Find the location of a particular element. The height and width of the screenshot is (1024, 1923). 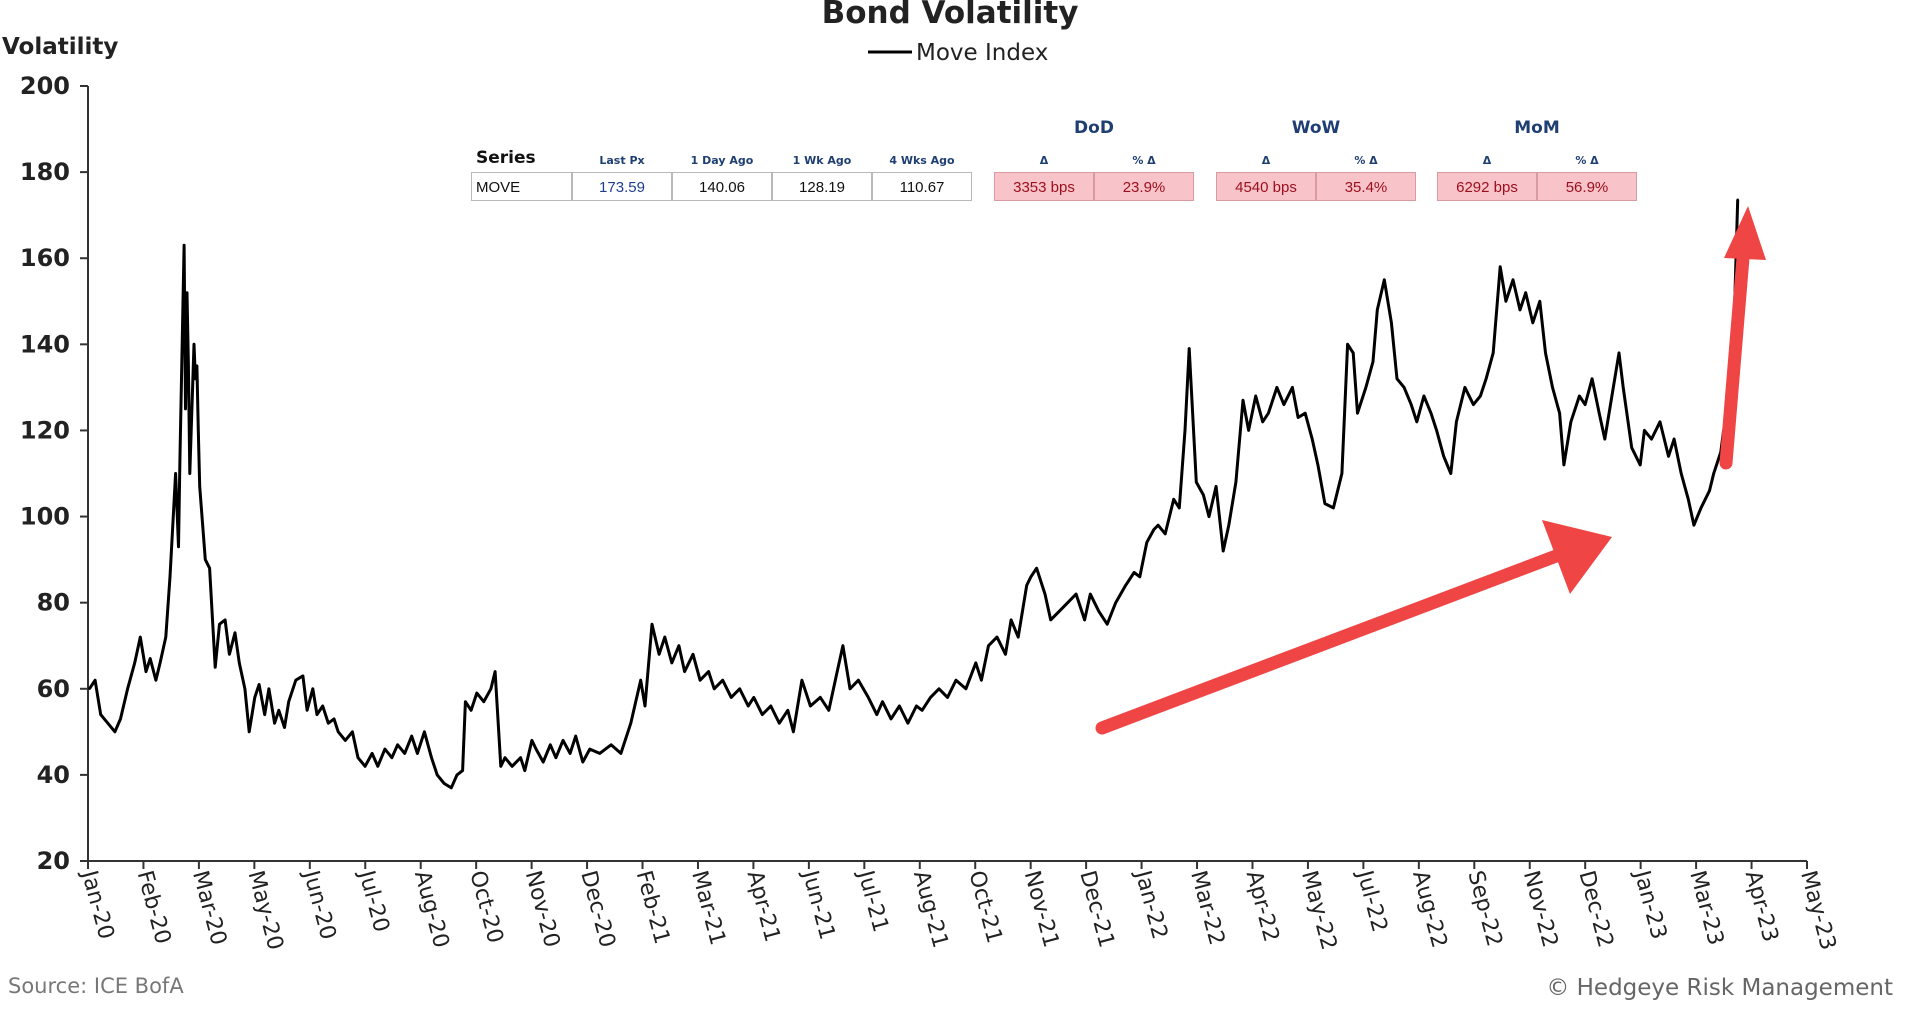

y-axis-label: Volatility is located at coordinates (60, 47).